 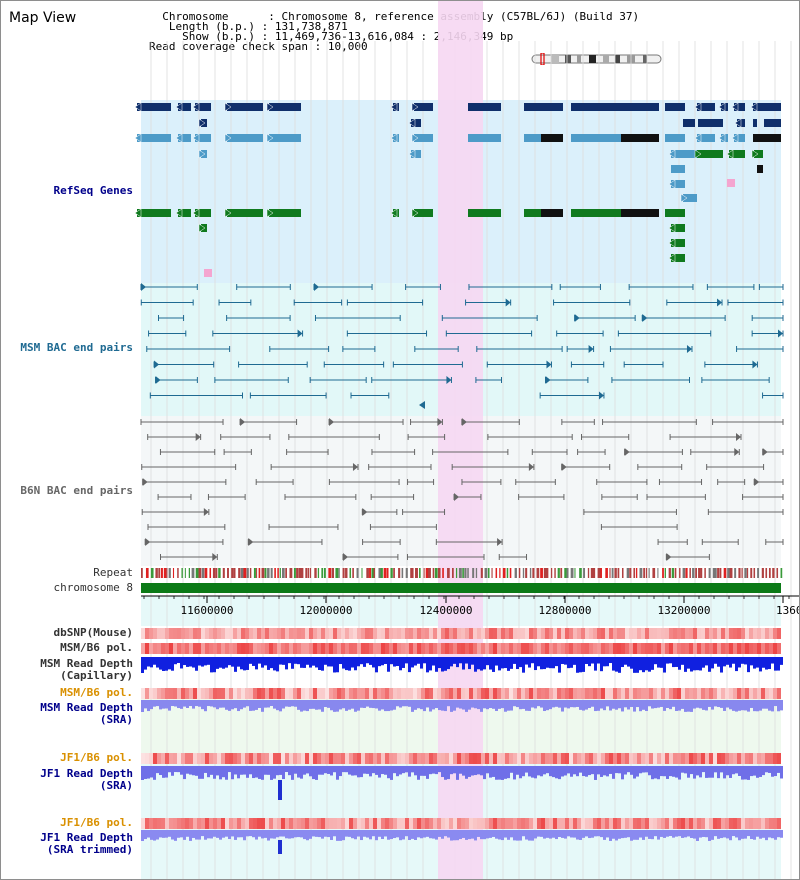 I want to click on track-label-jf1-depth-sra: JF1 Read Depth (SRA), so click(x=86, y=780).